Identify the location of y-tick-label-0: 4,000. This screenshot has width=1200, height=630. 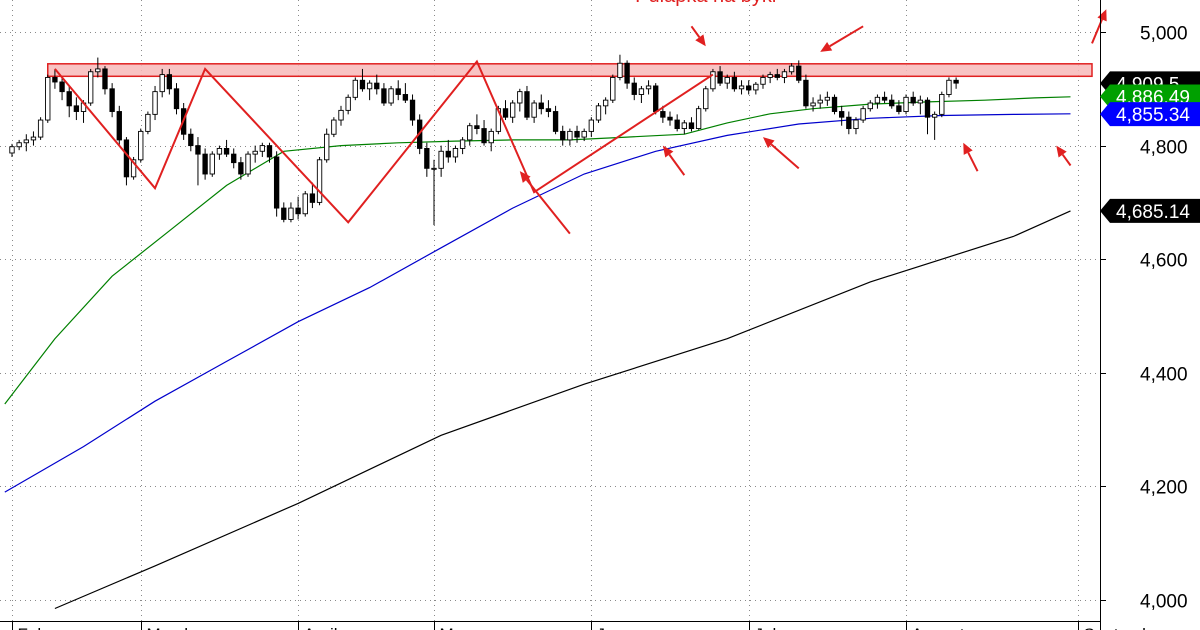
(1164, 602).